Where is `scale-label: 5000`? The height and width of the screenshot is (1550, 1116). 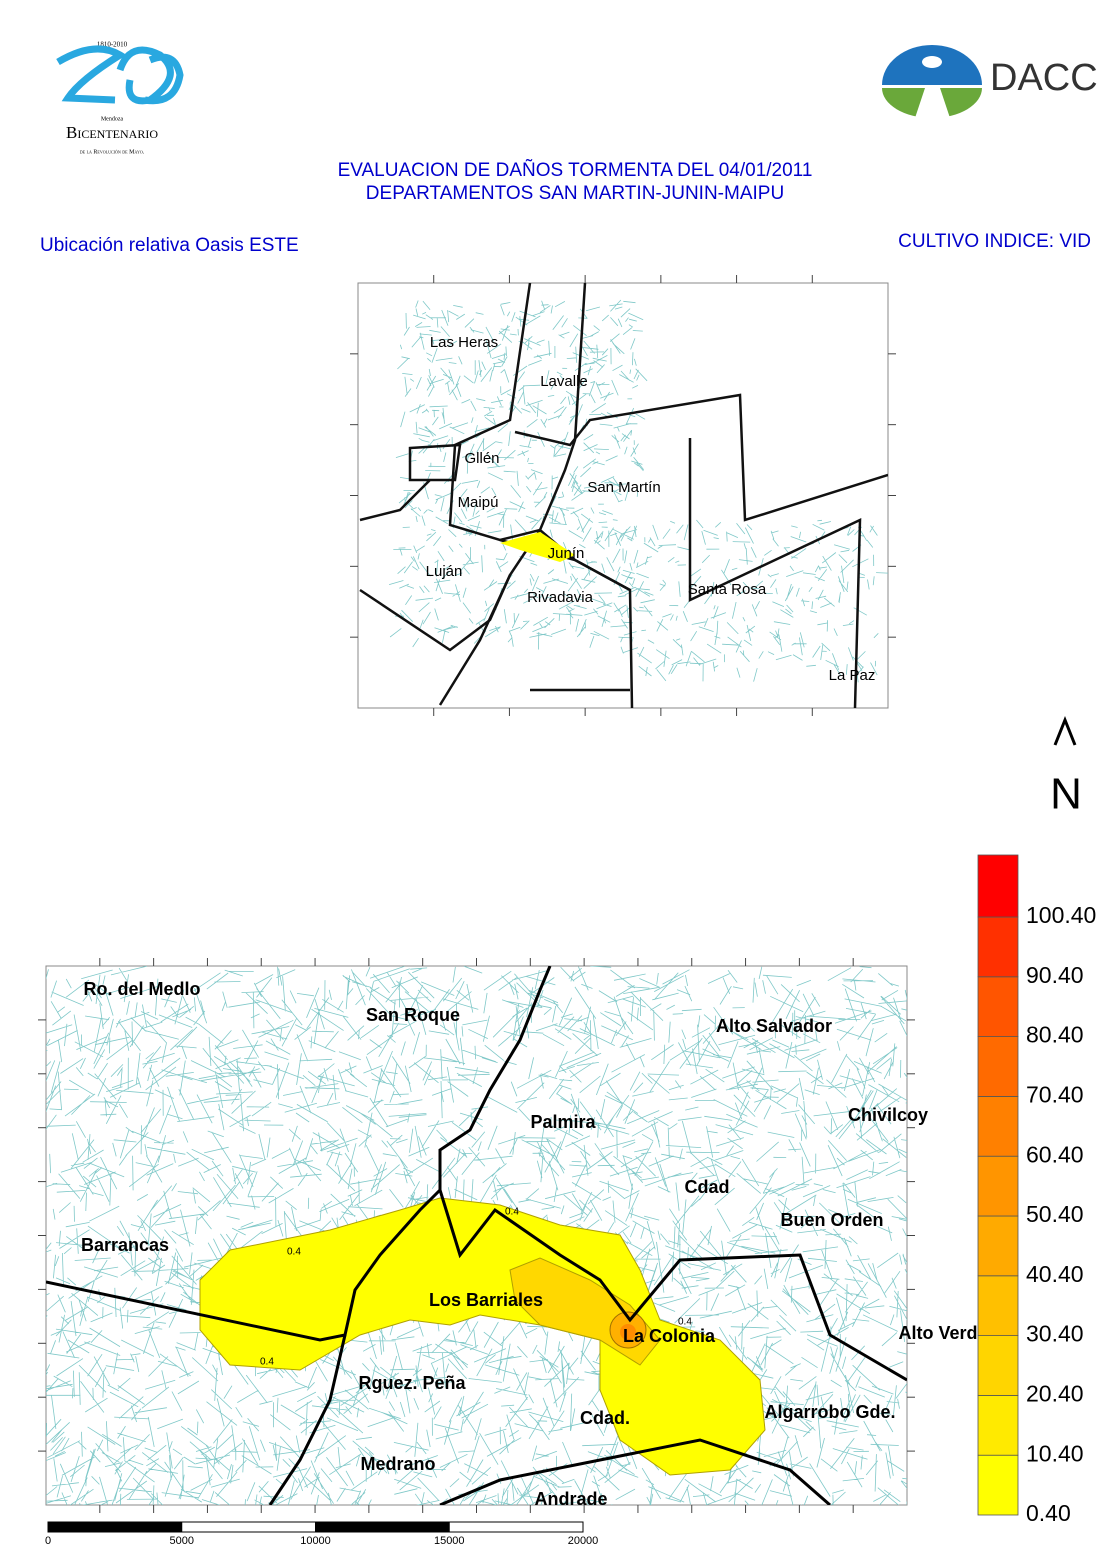 scale-label: 5000 is located at coordinates (182, 1541).